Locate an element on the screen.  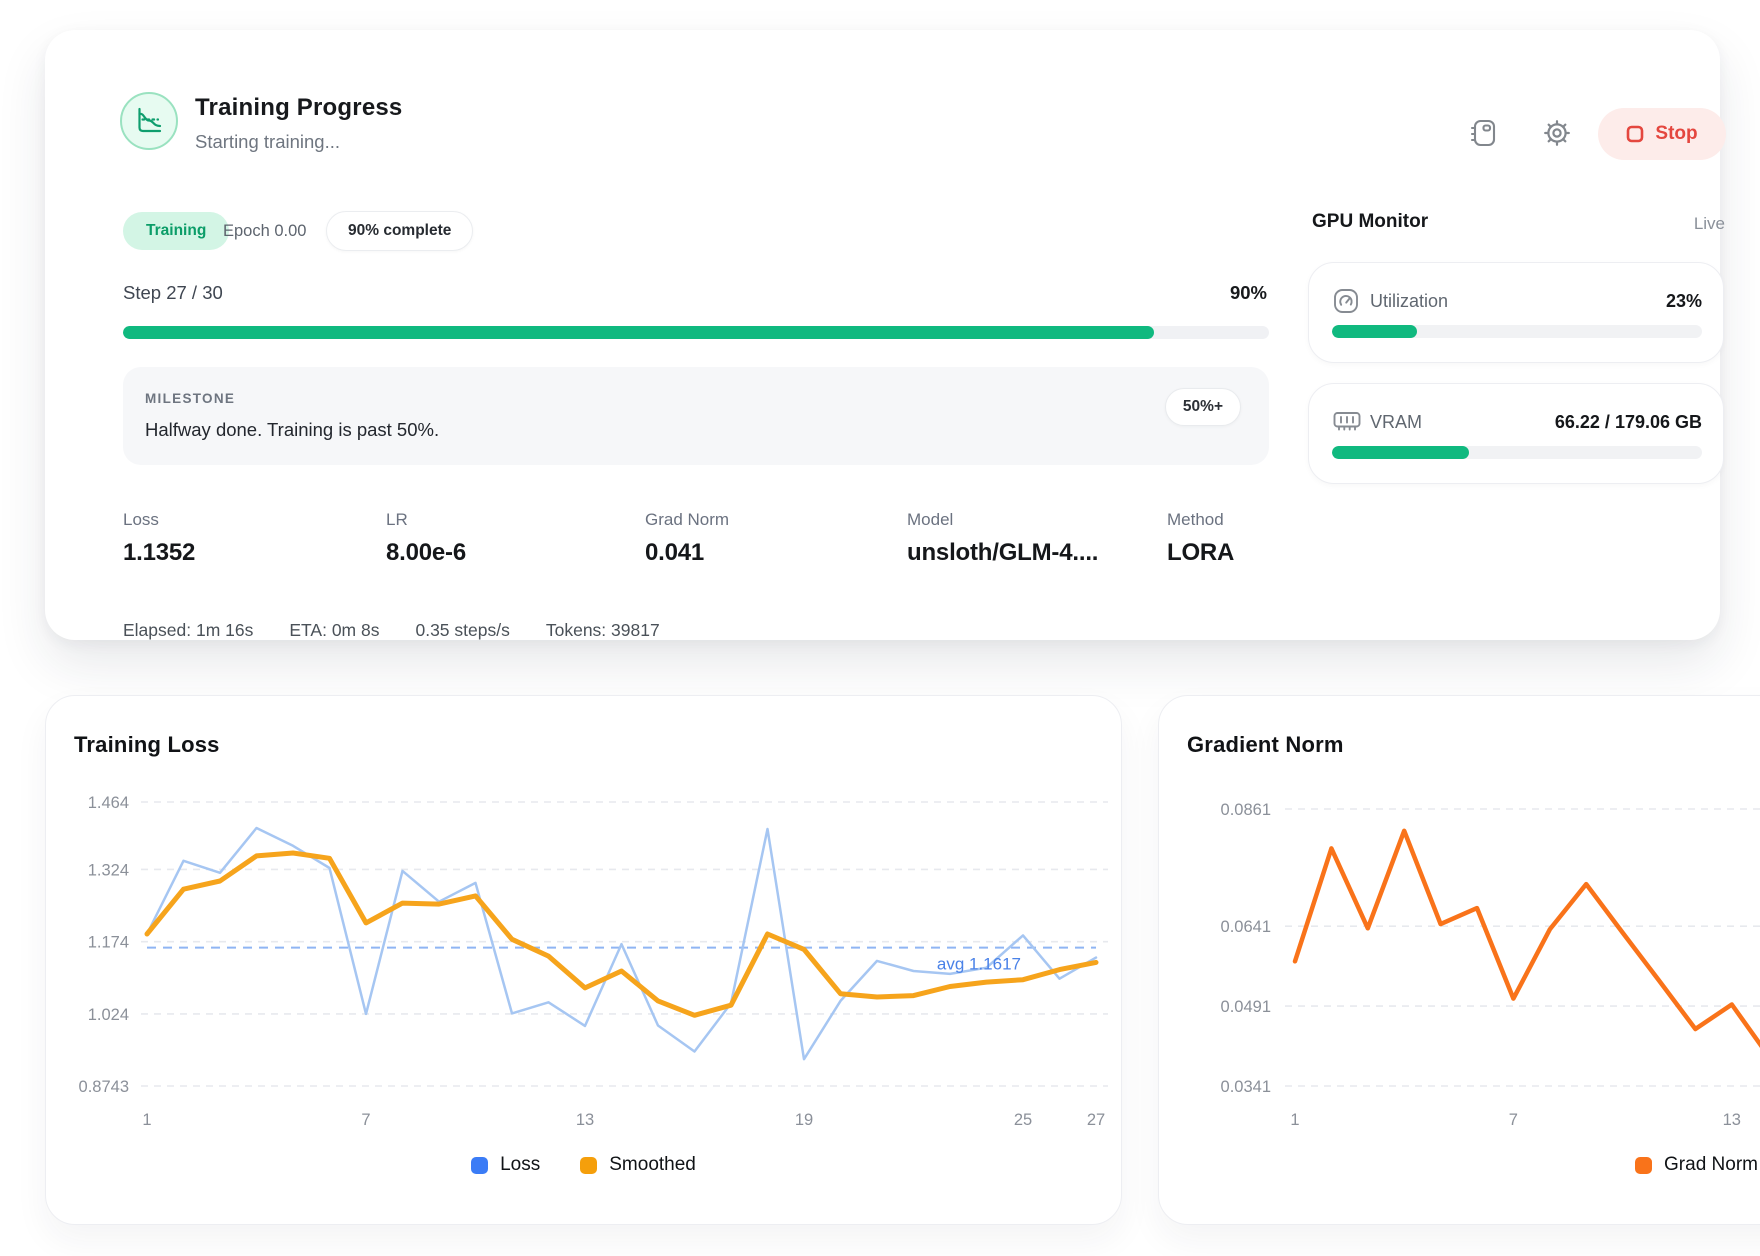
svg-text: 27 is located at coordinates (1096, 1120).